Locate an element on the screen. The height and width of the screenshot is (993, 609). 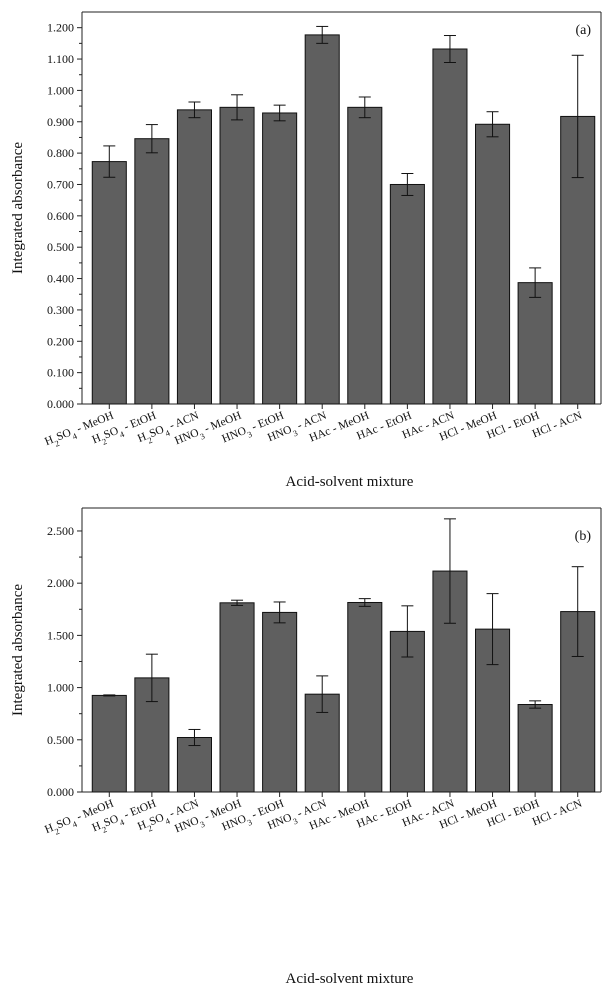
y-tick-label: 0.300 is located at coordinates (60, 310).